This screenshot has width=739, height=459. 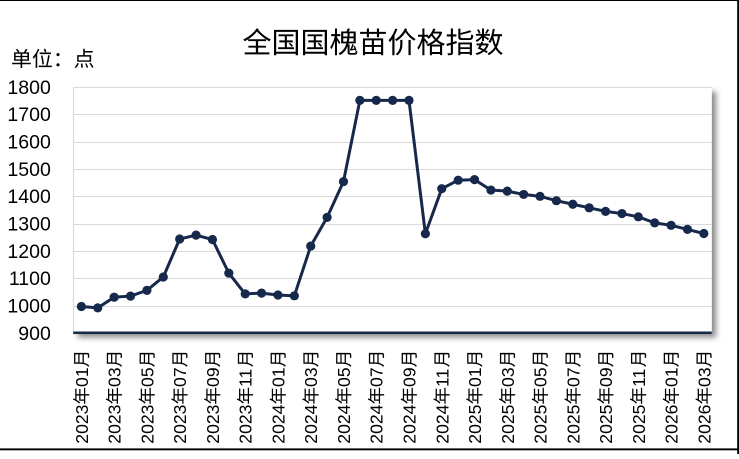 I want to click on svg-text: 1800, so click(x=29, y=88).